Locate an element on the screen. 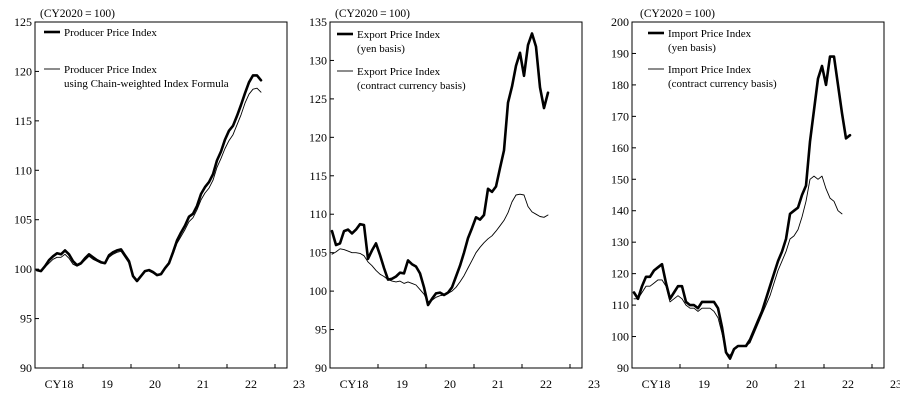 The image size is (900, 402). series-line-bold is located at coordinates (149, 178).